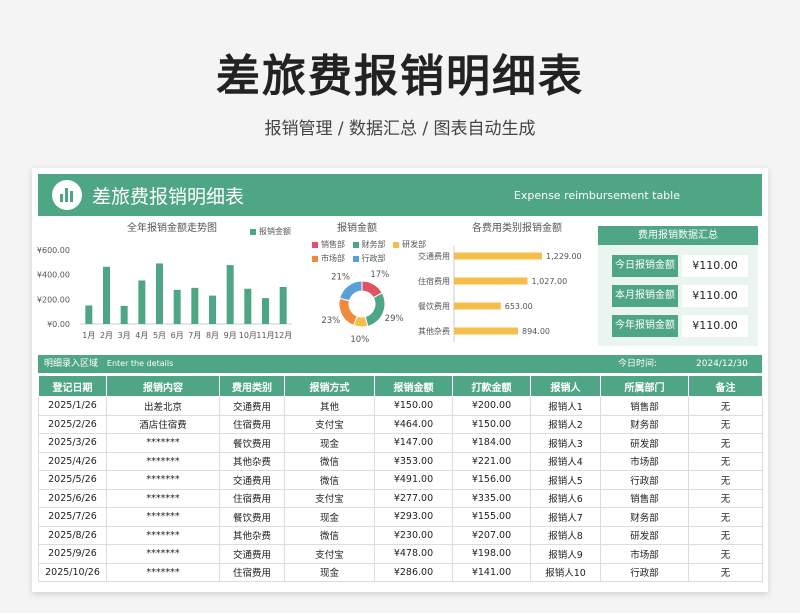  I want to click on table-cell: ¥230.00, so click(413, 535).